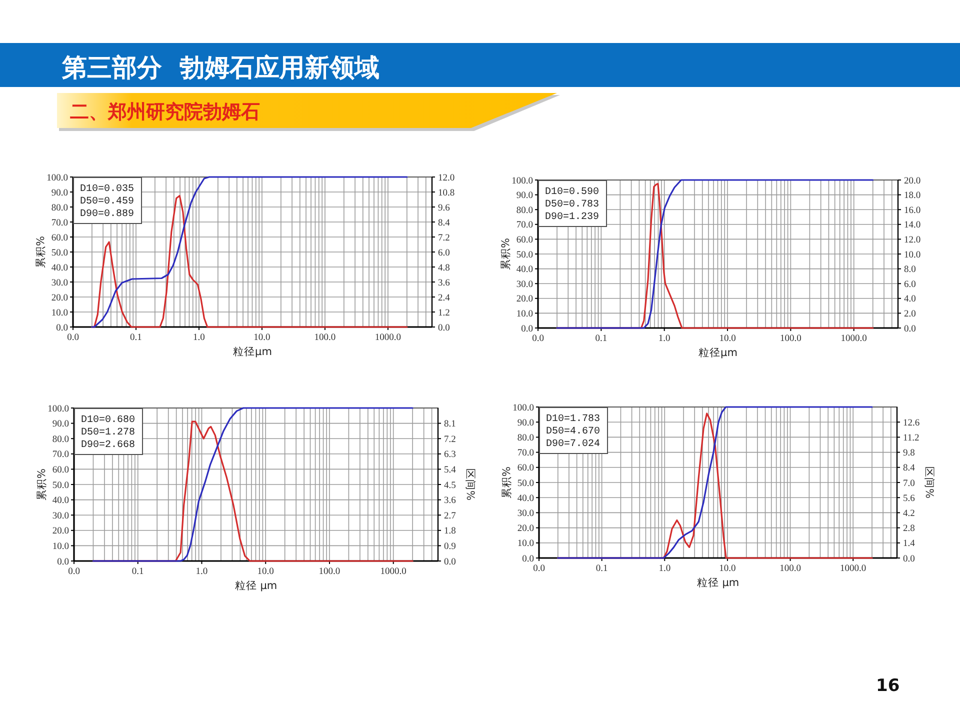  What do you see at coordinates (909, 514) in the screenshot?
I see `y2tick-label: 4.2` at bounding box center [909, 514].